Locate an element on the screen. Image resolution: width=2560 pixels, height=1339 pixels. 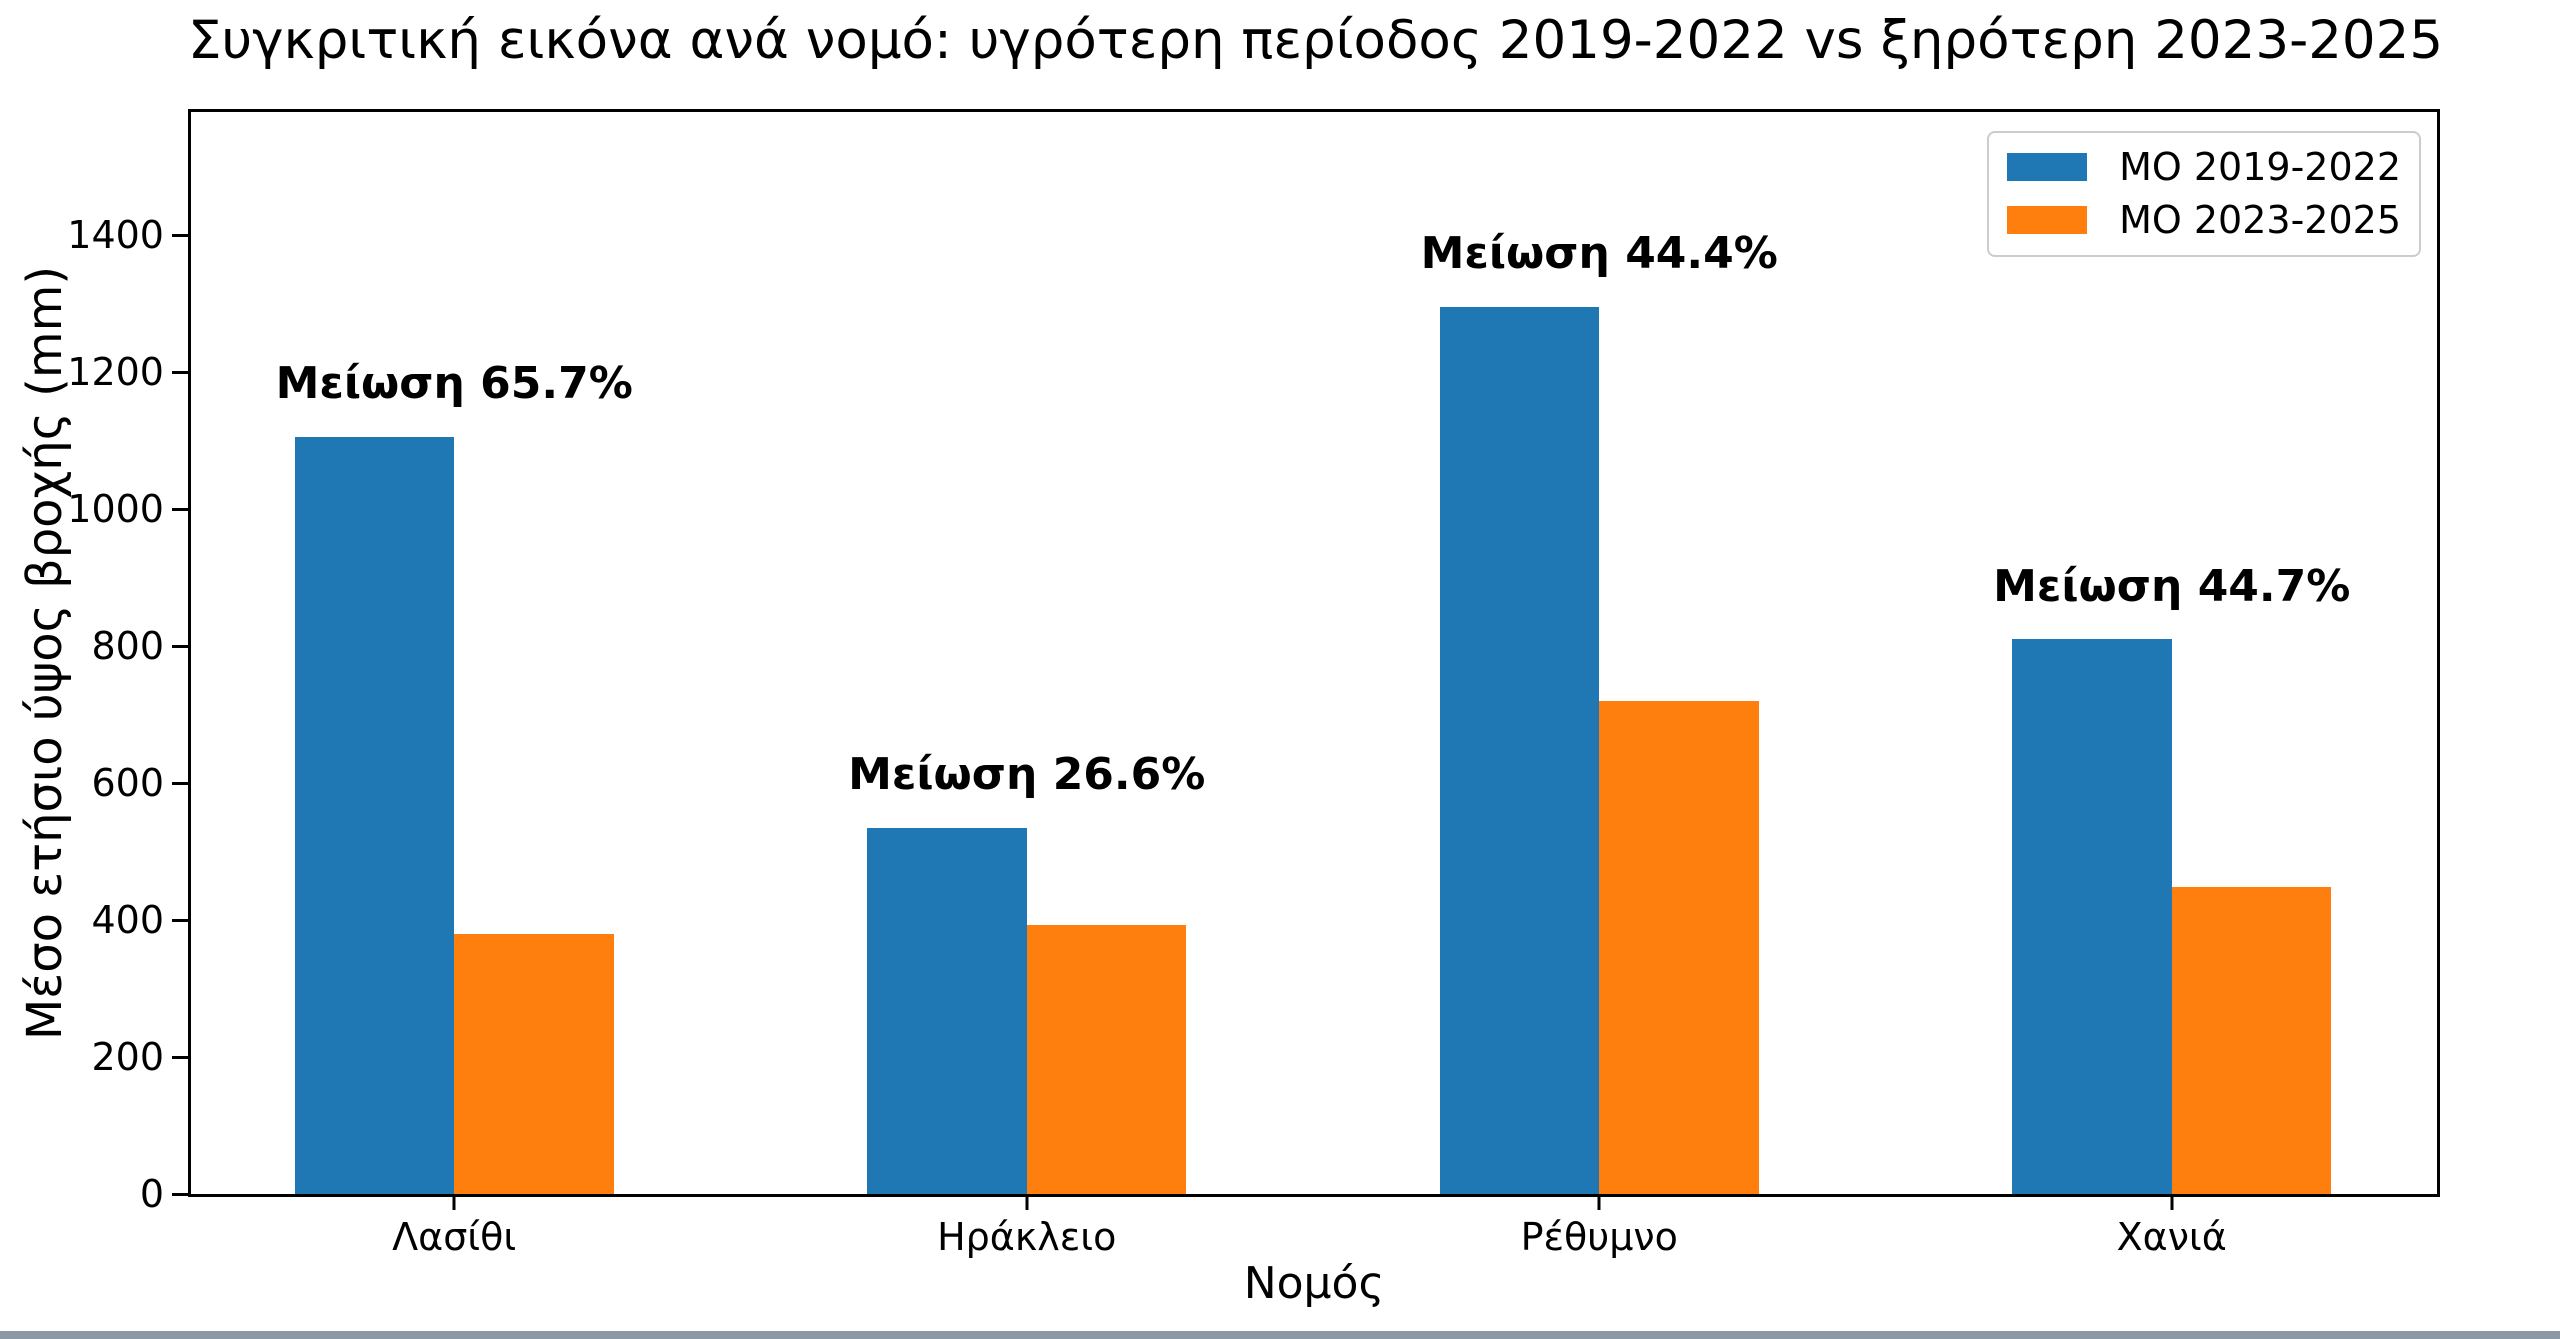
x-tick-label-Λασίθι: Λασίθι is located at coordinates (454, 1237).